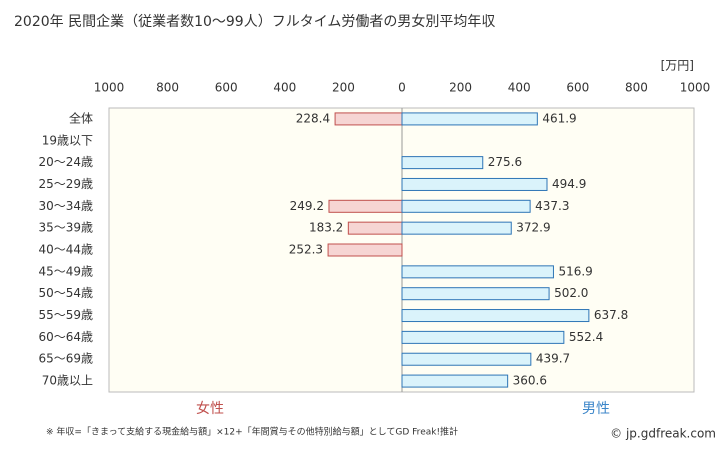 This screenshot has width=728, height=451. Describe the element at coordinates (596, 409) in the screenshot. I see `legend-label: 男性` at that location.